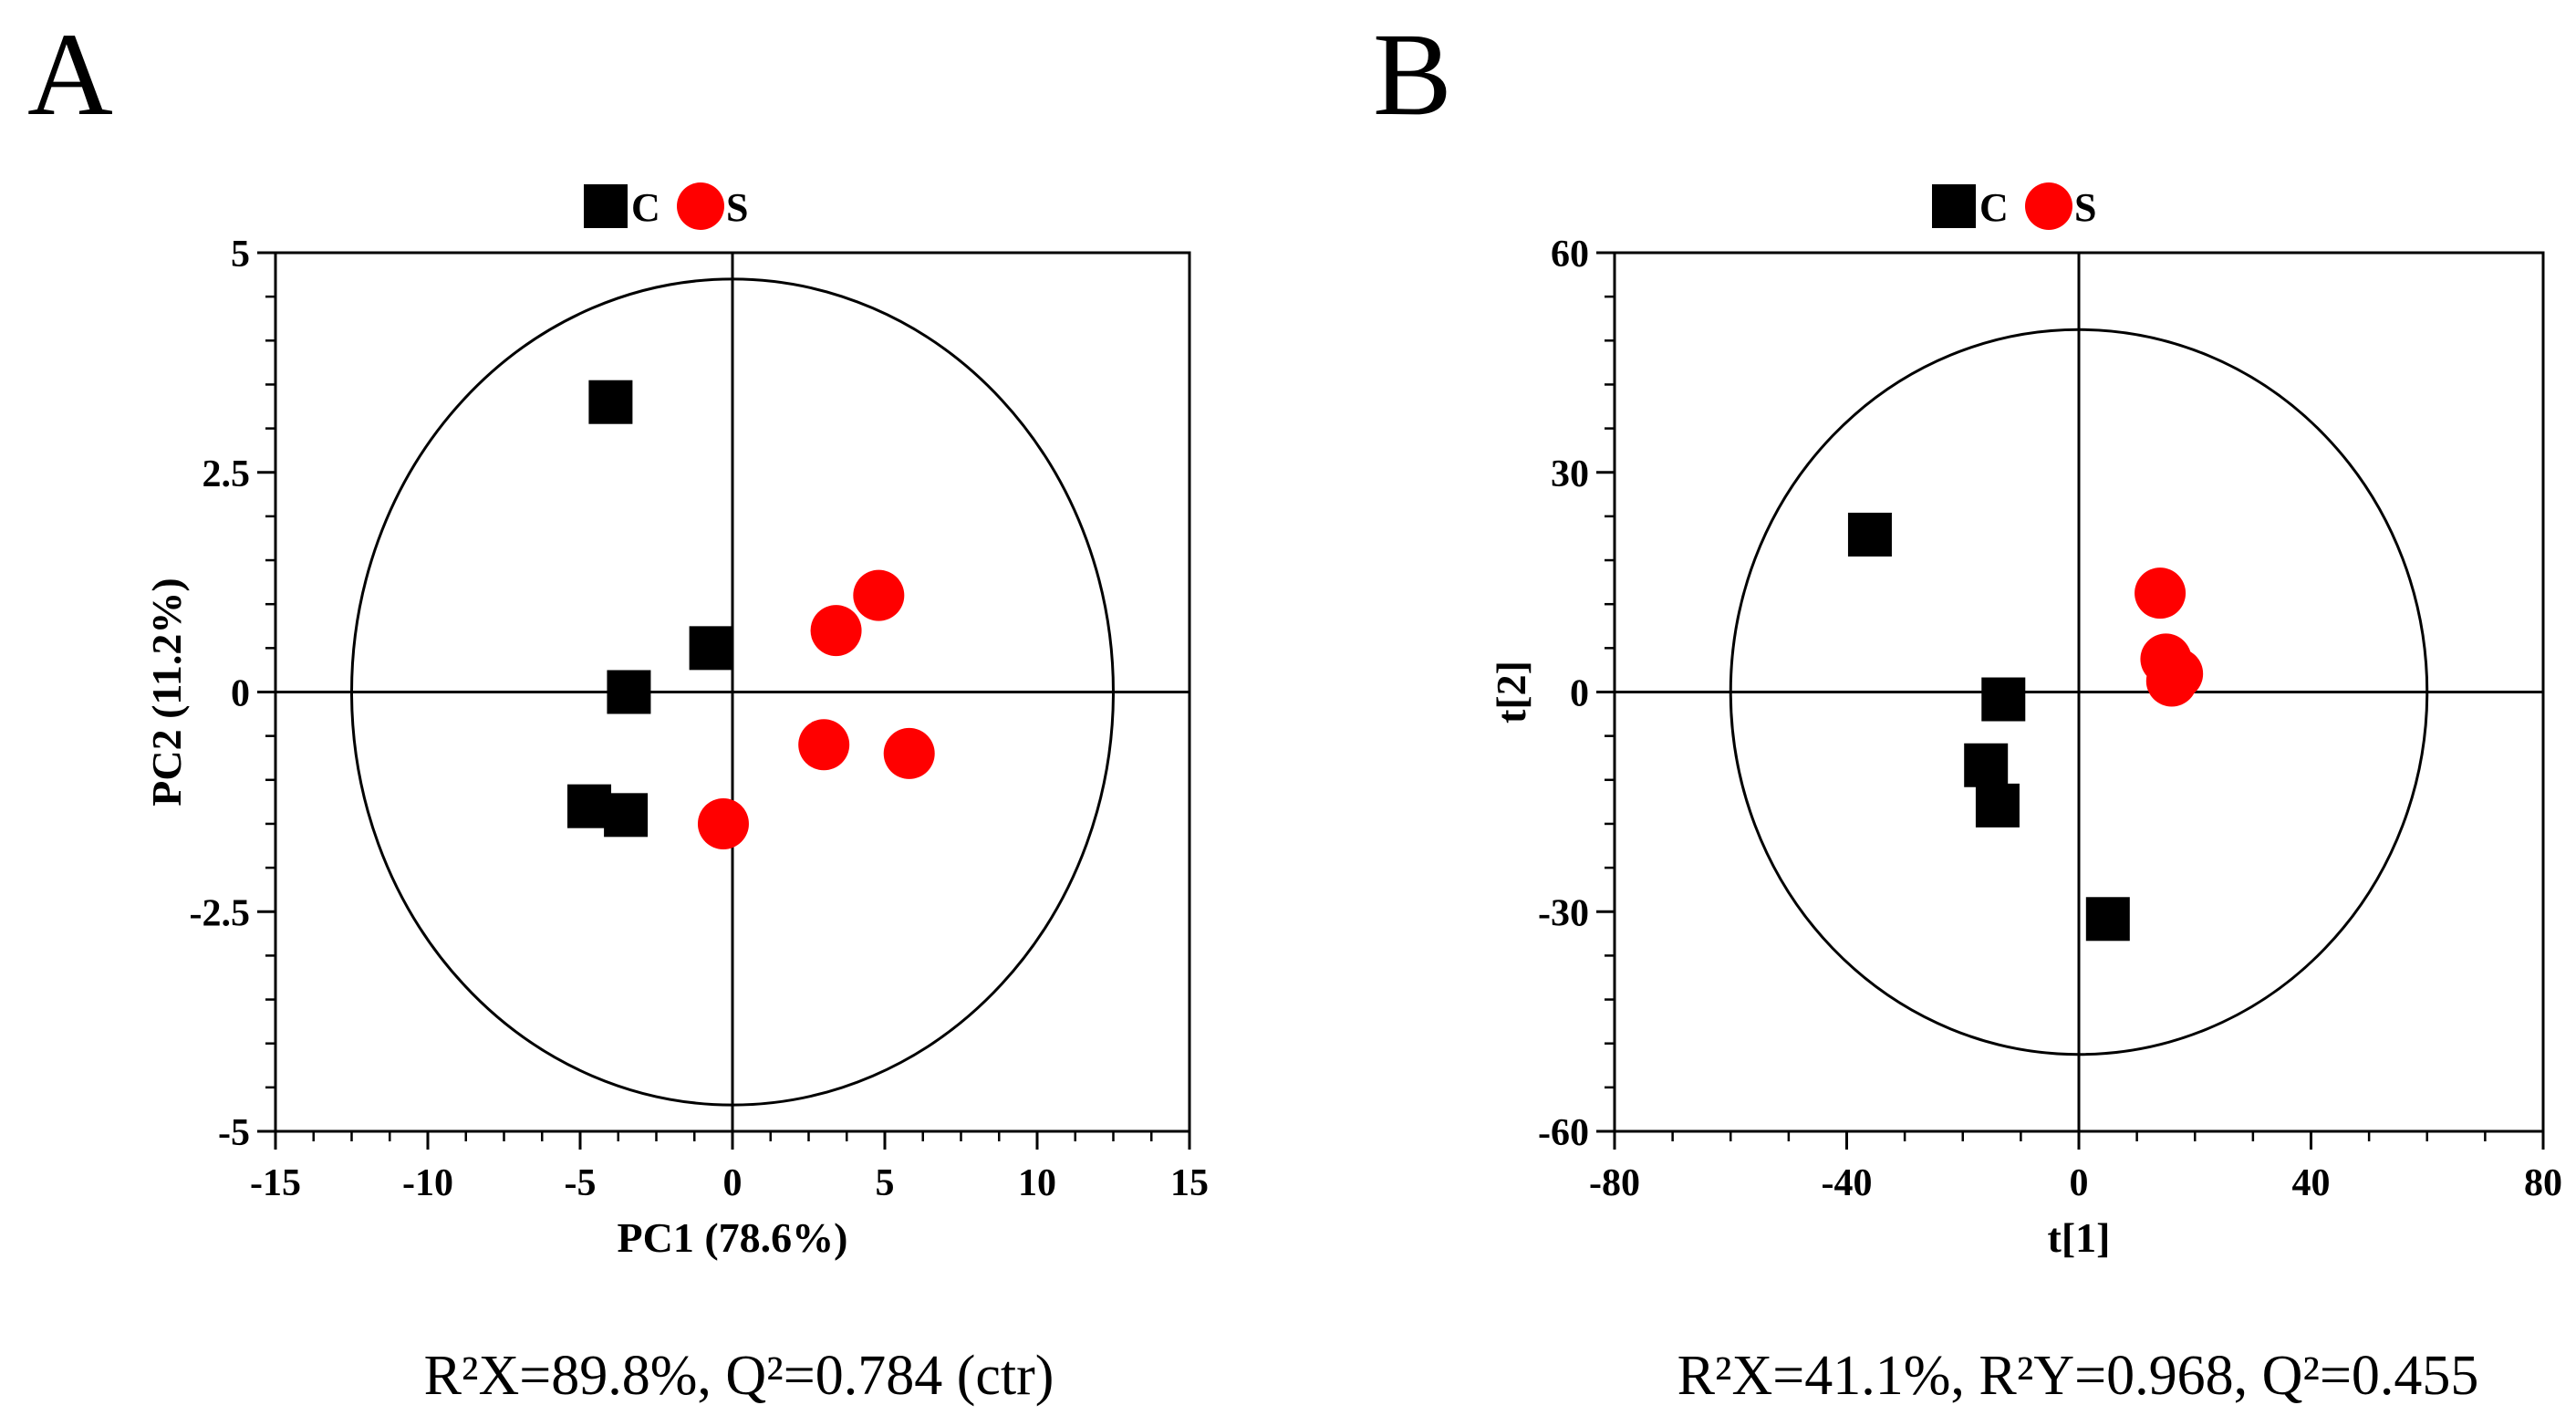 The height and width of the screenshot is (1426, 2576). I want to click on model-stats: R²X=41.1%, R²Y=0.968, Q²=0.455, so click(2078, 1376).